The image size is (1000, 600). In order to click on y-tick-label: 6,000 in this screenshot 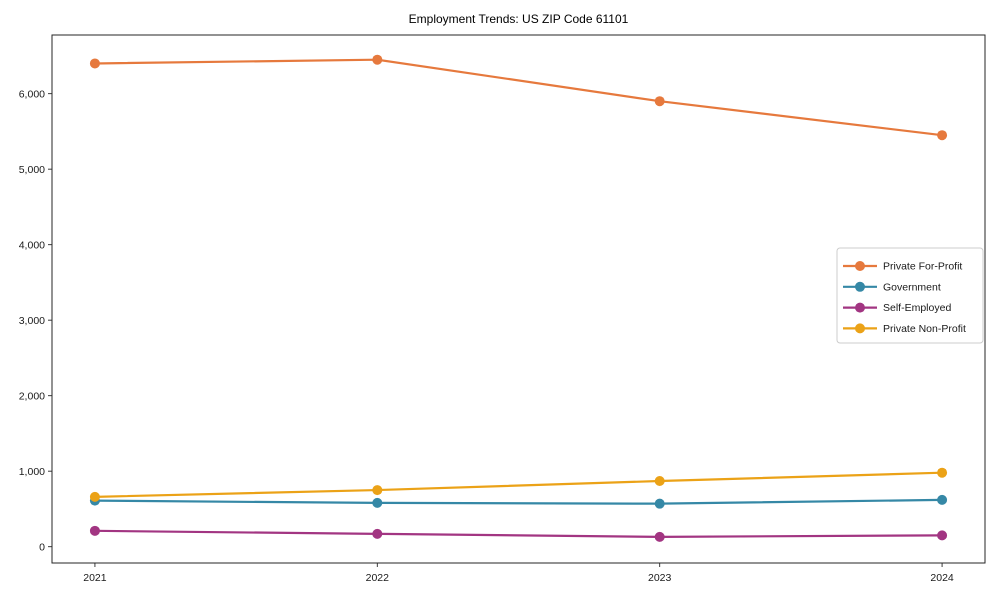, I will do `click(32, 94)`.